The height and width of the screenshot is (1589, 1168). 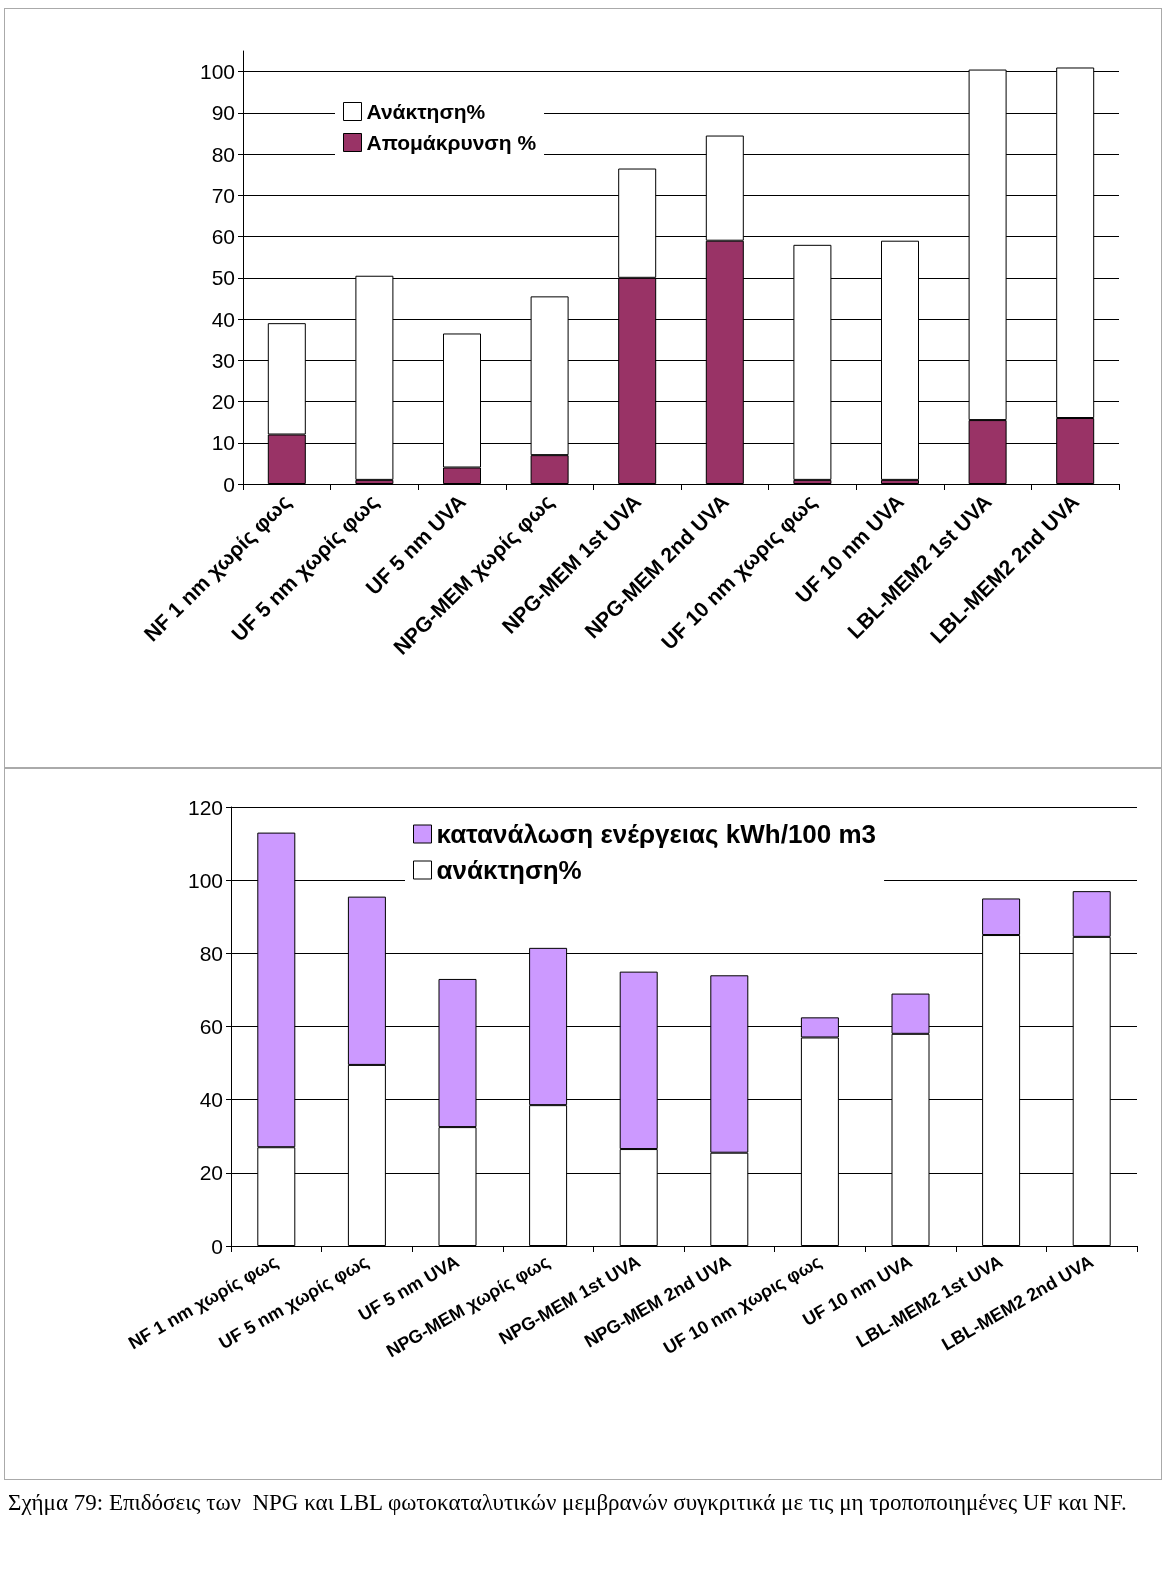 What do you see at coordinates (223, 360) in the screenshot?
I see `y-tick-label: 30` at bounding box center [223, 360].